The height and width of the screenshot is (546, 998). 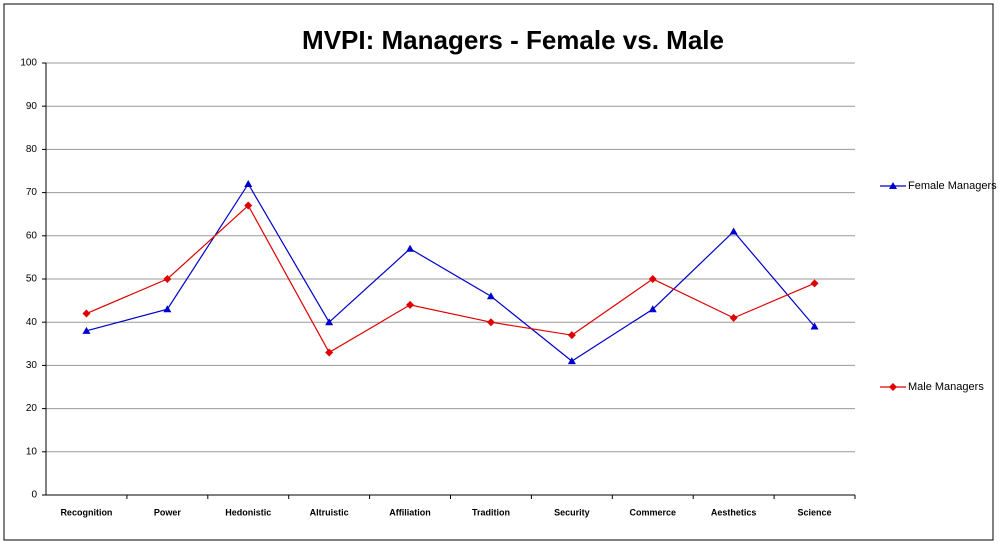 I want to click on x-tick-label: Science, so click(x=815, y=512).